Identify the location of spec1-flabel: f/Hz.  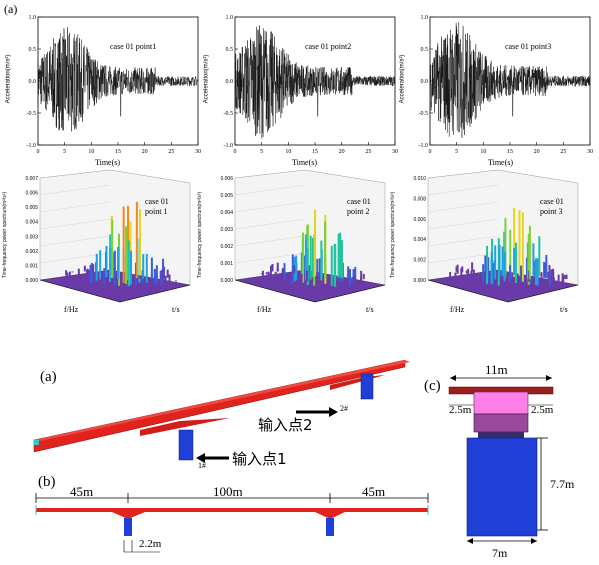
(71, 309).